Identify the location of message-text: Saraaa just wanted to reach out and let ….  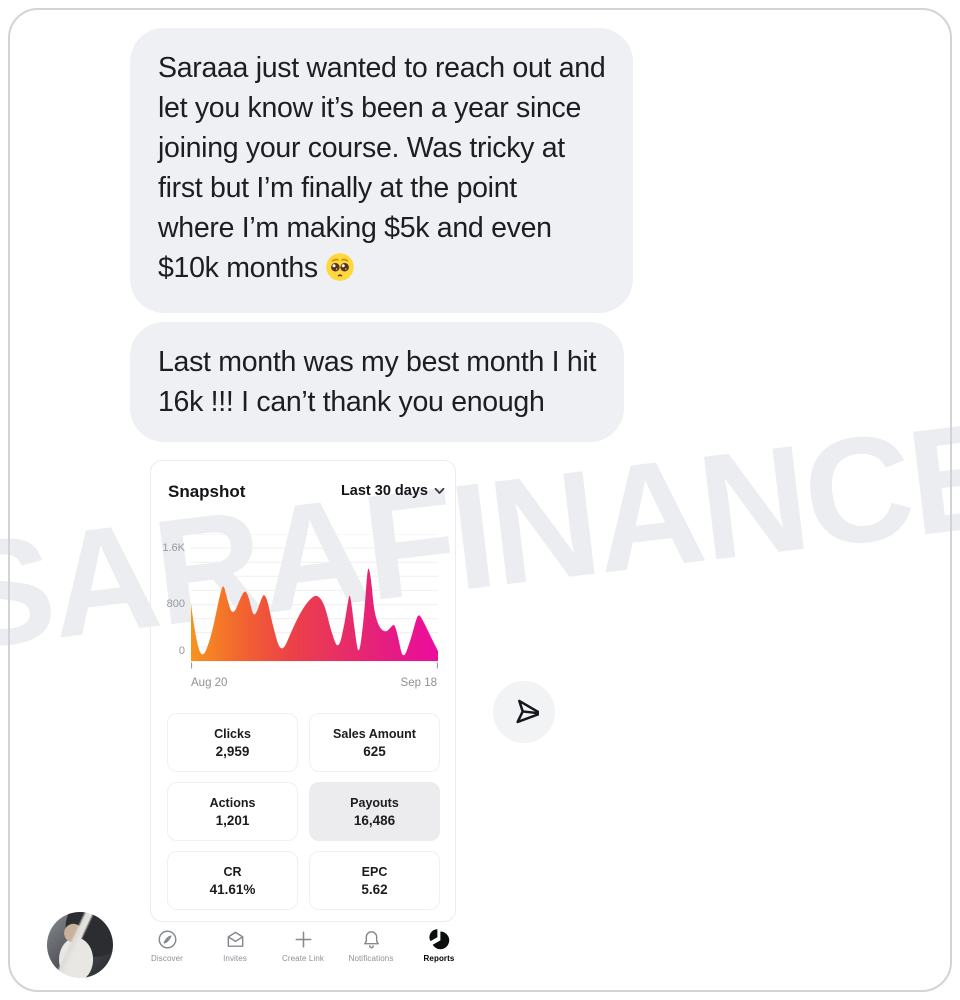
(382, 168).